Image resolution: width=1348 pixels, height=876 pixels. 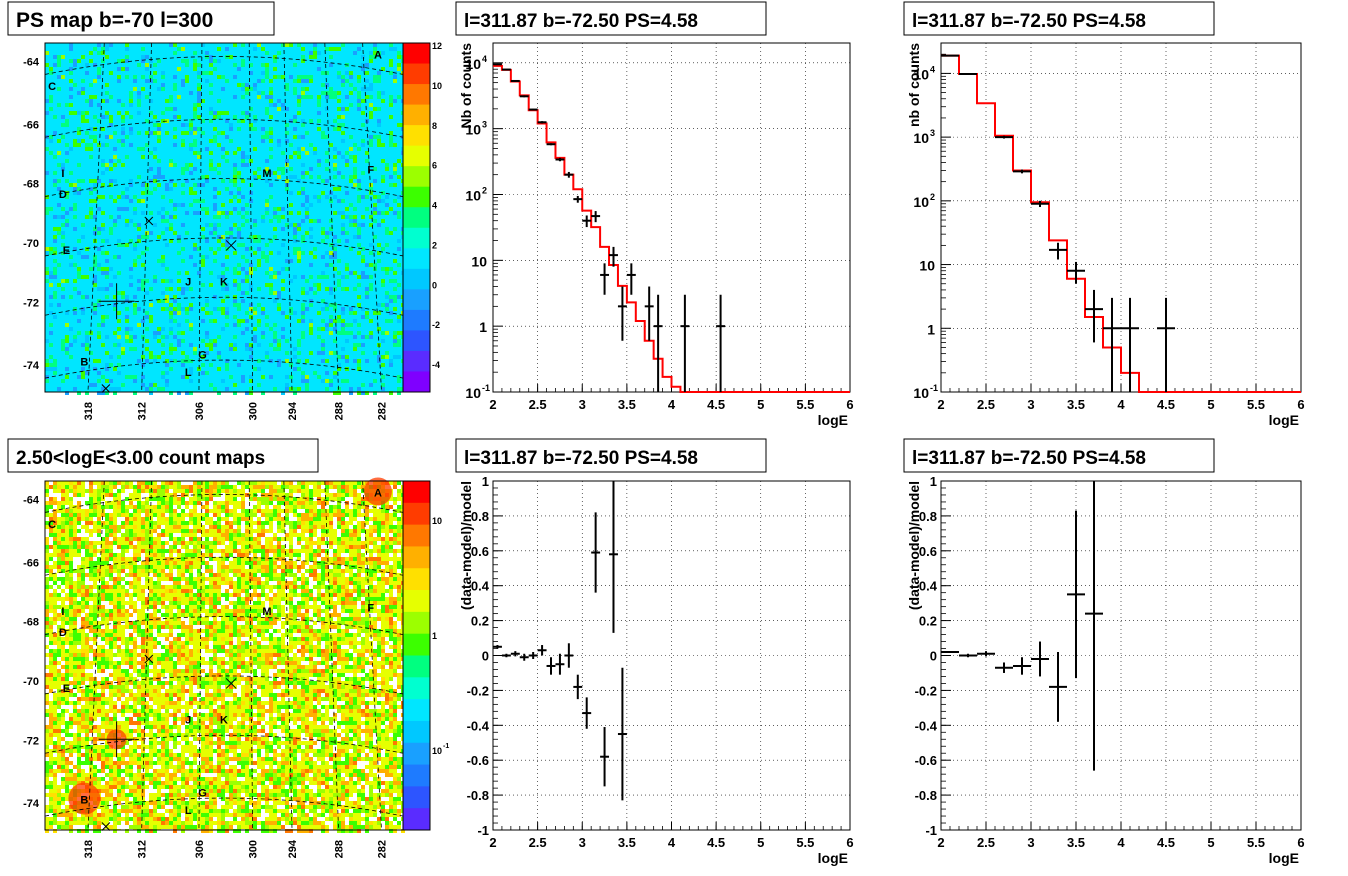 What do you see at coordinates (146, 217) in the screenshot?
I see `longitude-line` at bounding box center [146, 217].